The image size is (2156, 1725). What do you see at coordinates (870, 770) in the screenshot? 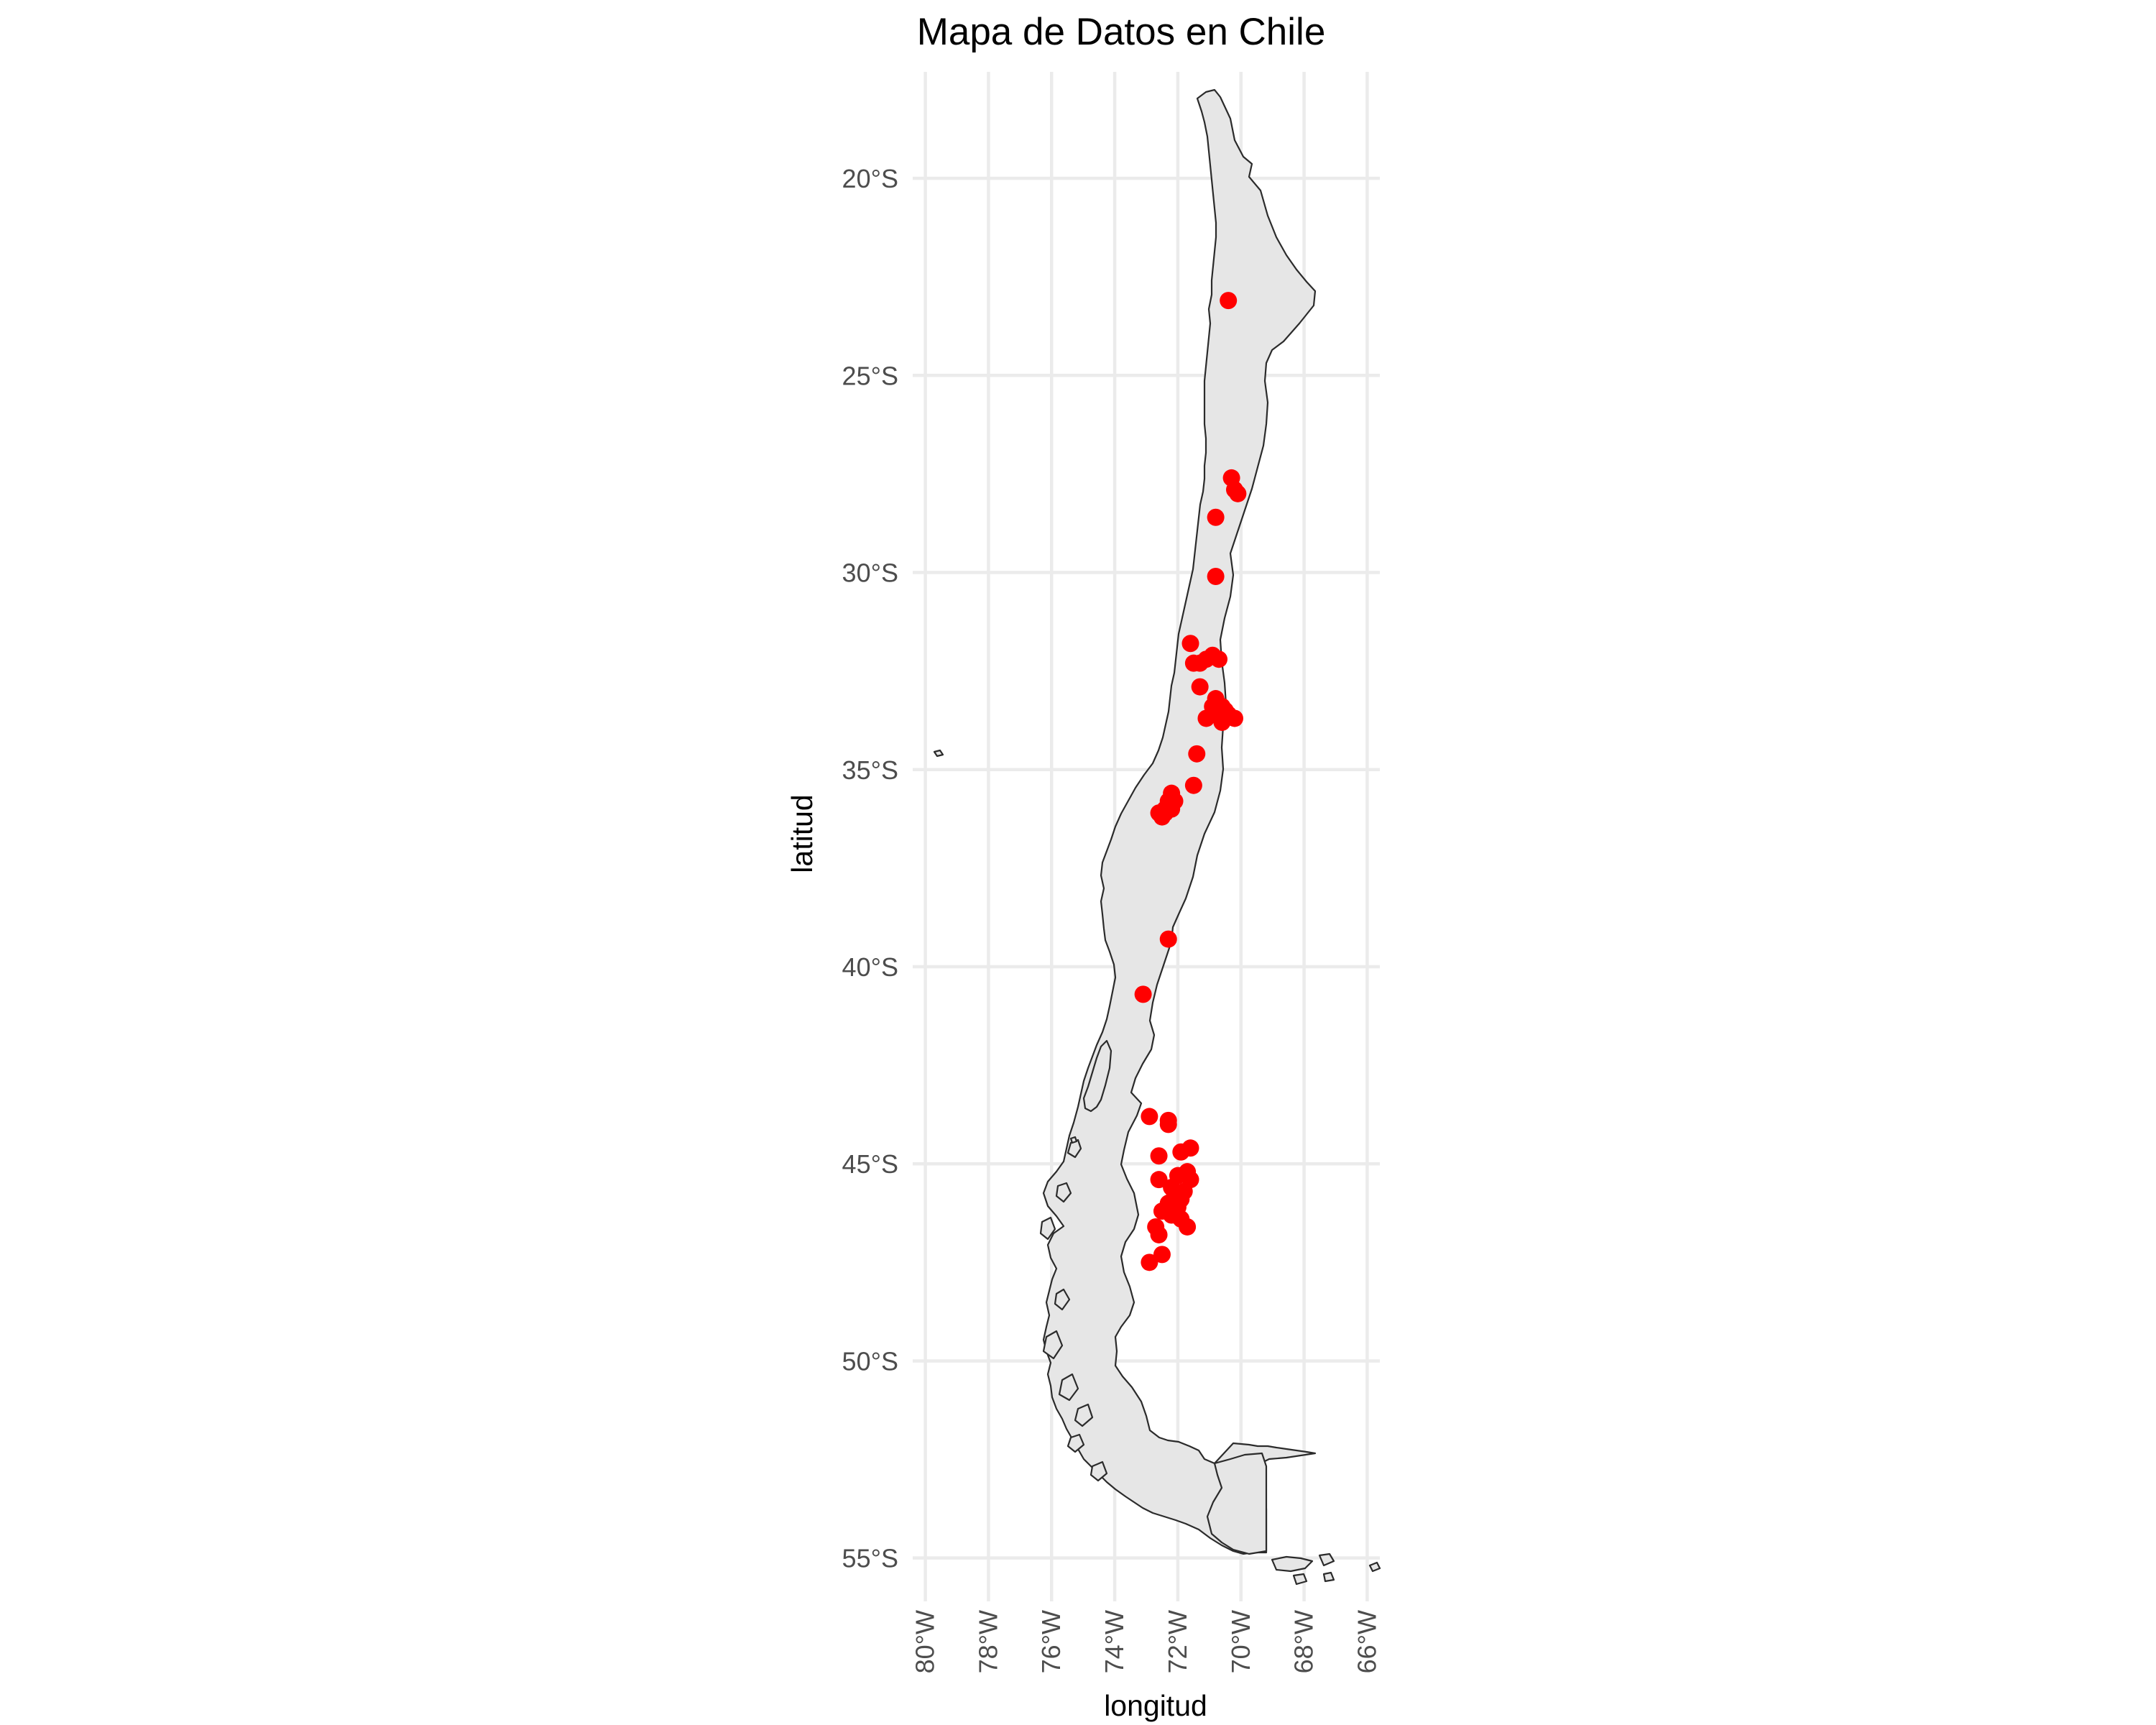
I see `y-tick-label: 35°S` at bounding box center [870, 770].